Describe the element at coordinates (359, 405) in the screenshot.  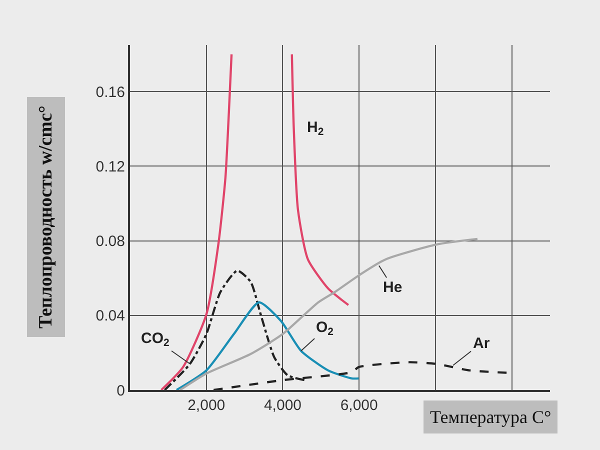
I see `x-tick-label: 6,000` at that location.